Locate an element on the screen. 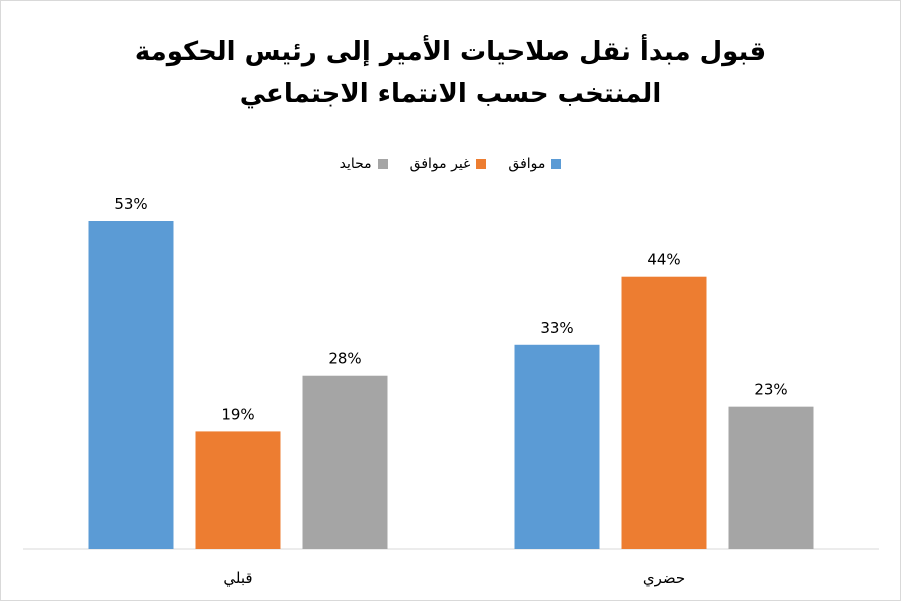 The image size is (901, 601). category-label-1: حضري is located at coordinates (664, 578).